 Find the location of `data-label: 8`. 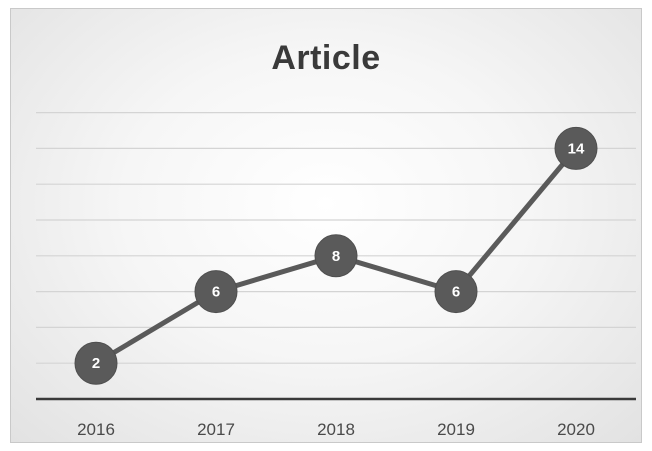

data-label: 8 is located at coordinates (336, 256).